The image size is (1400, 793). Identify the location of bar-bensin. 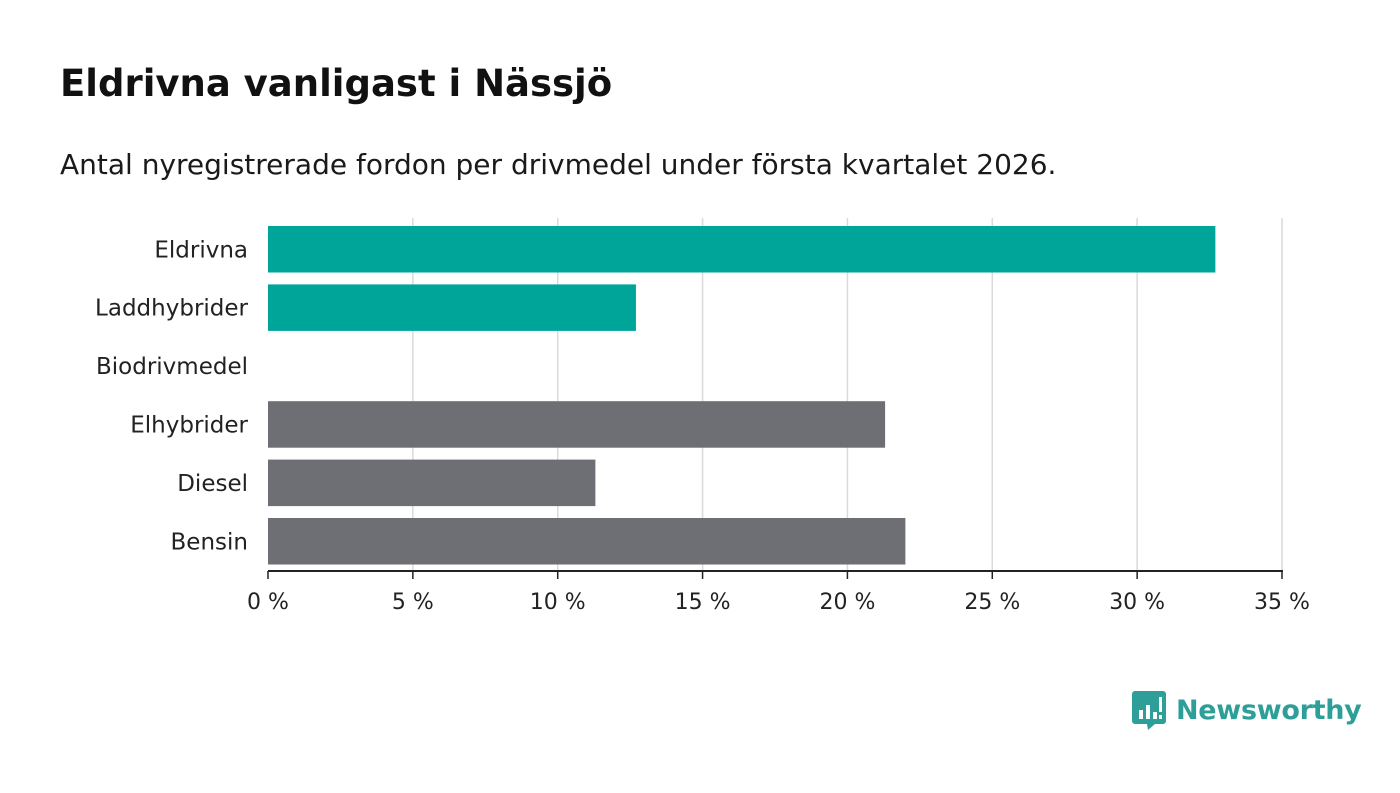
(587, 541).